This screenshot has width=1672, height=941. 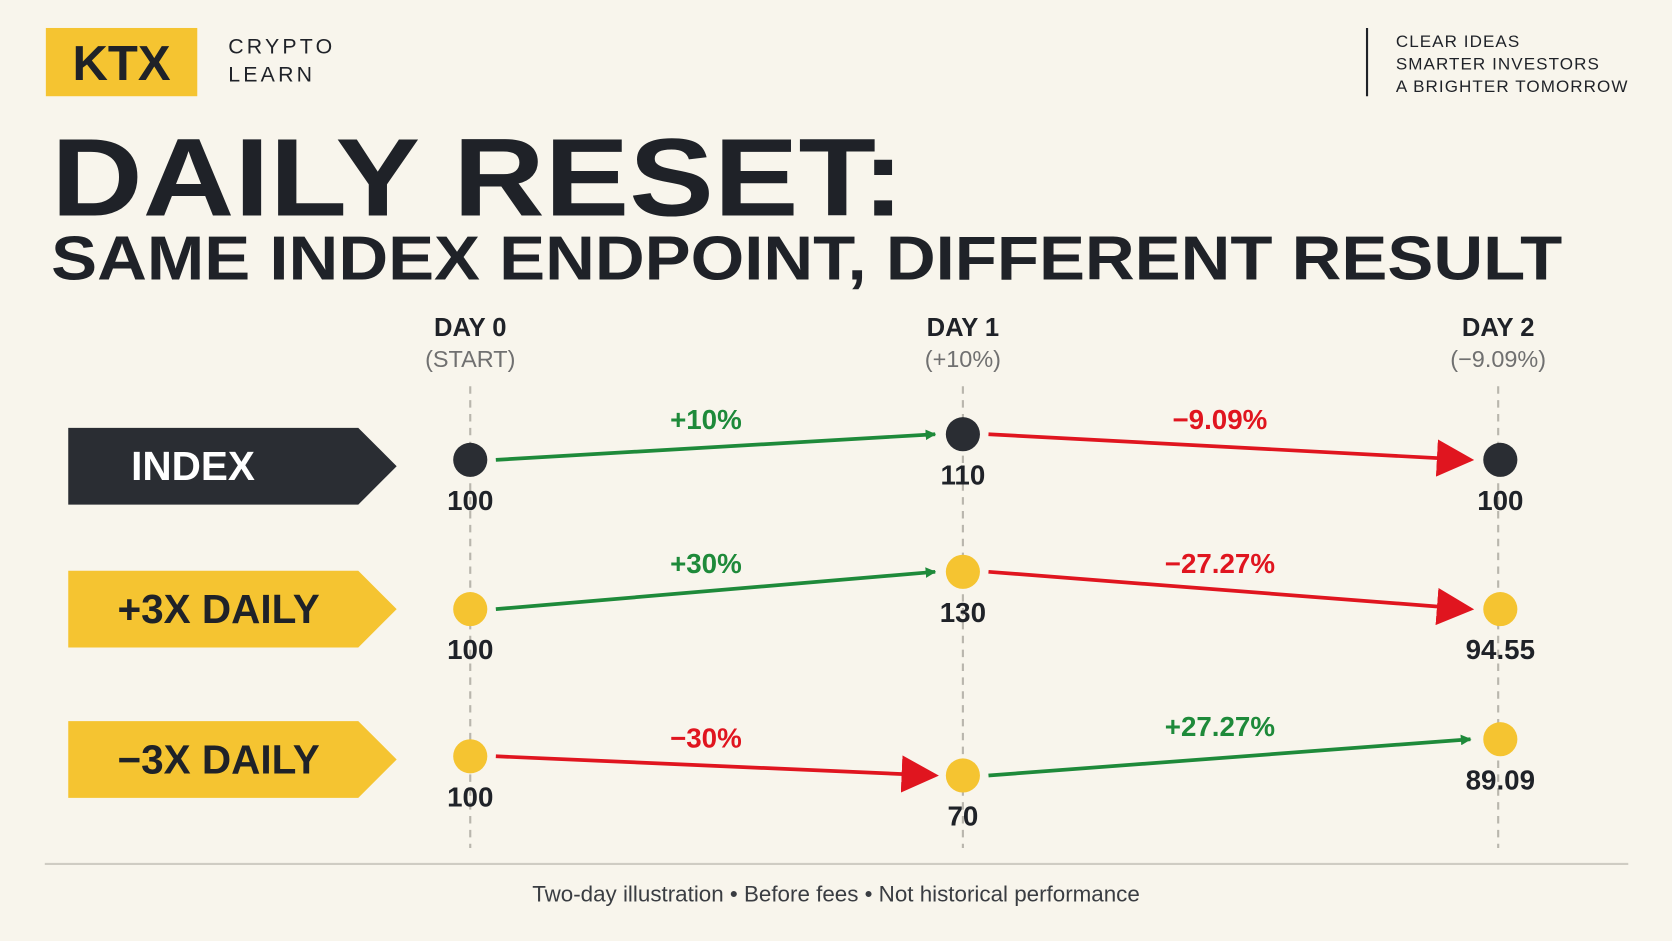 What do you see at coordinates (1500, 649) in the screenshot?
I see `value-label: 94.55` at bounding box center [1500, 649].